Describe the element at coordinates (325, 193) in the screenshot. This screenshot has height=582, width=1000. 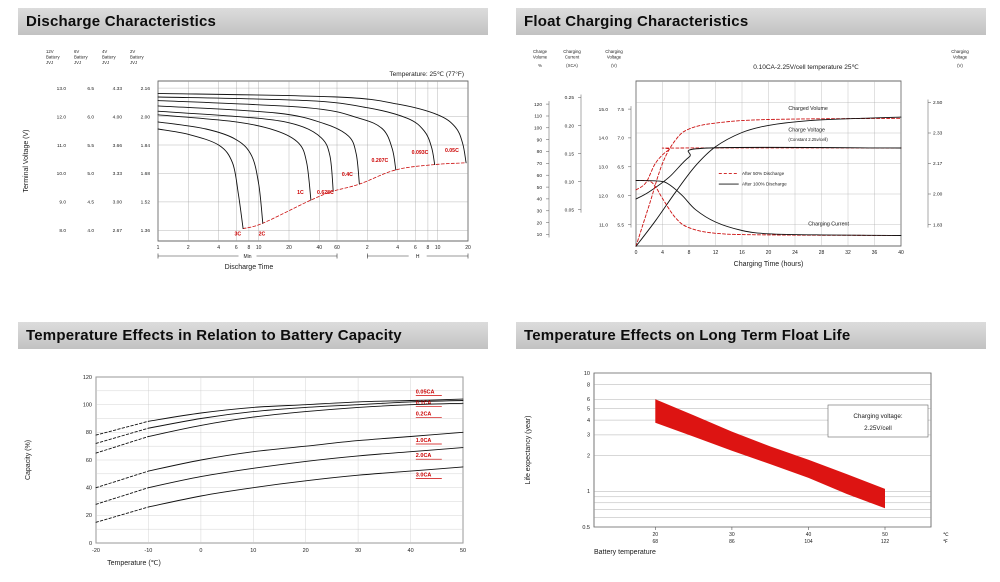
I see `svg-text: 0.628C` at that location.